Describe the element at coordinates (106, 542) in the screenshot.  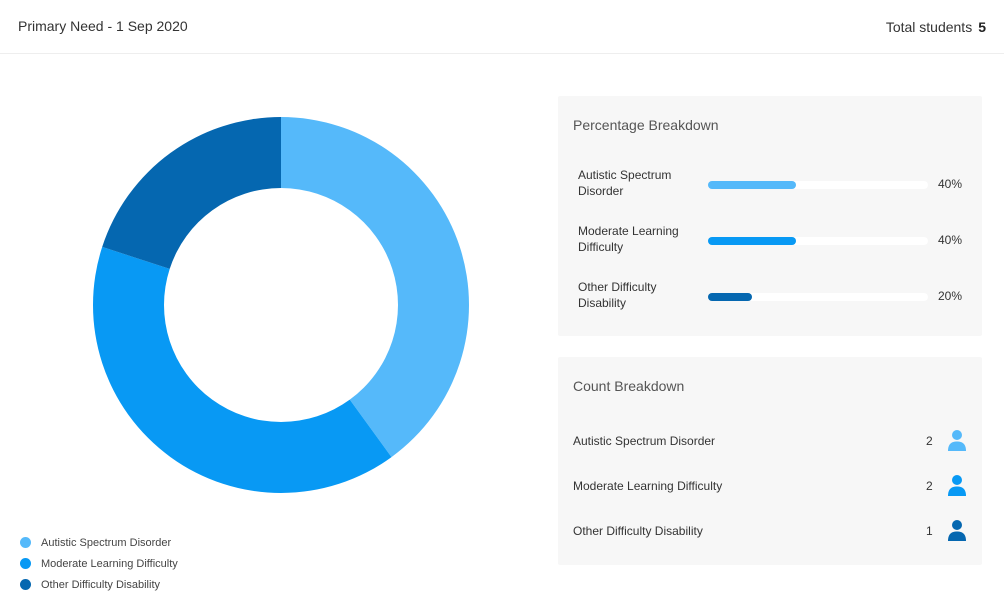
I see `legend-label: Autistic Spectrum Disorder` at that location.